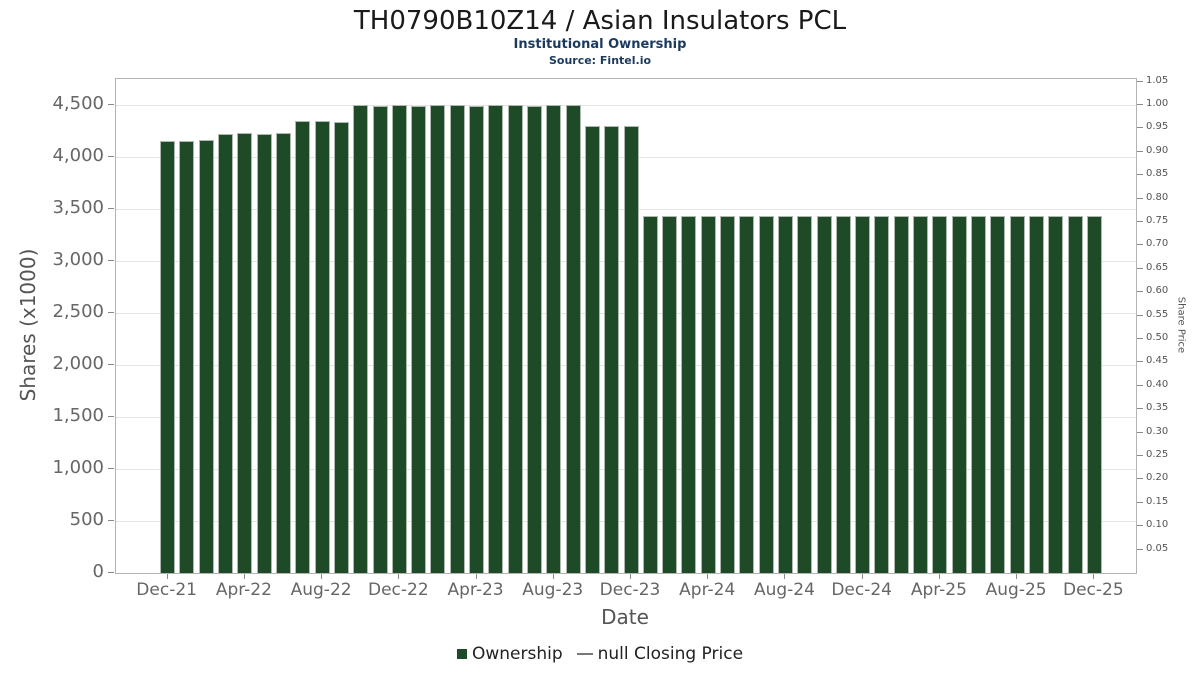  I want to click on chart-subtitle: Institutional Ownership, so click(600, 44).